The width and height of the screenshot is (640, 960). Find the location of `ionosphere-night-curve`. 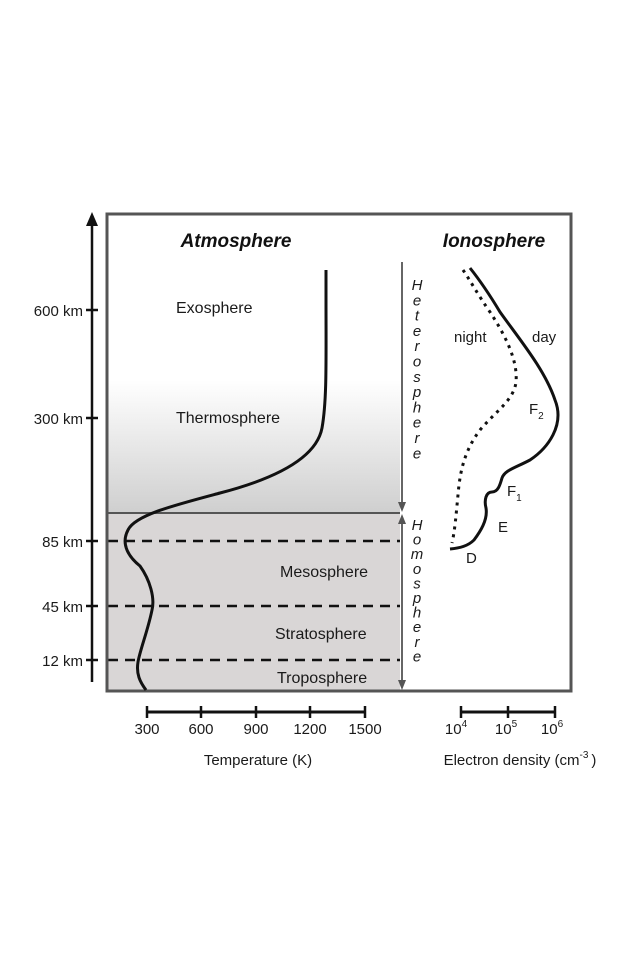

ionosphere-night-curve is located at coordinates (484, 406).